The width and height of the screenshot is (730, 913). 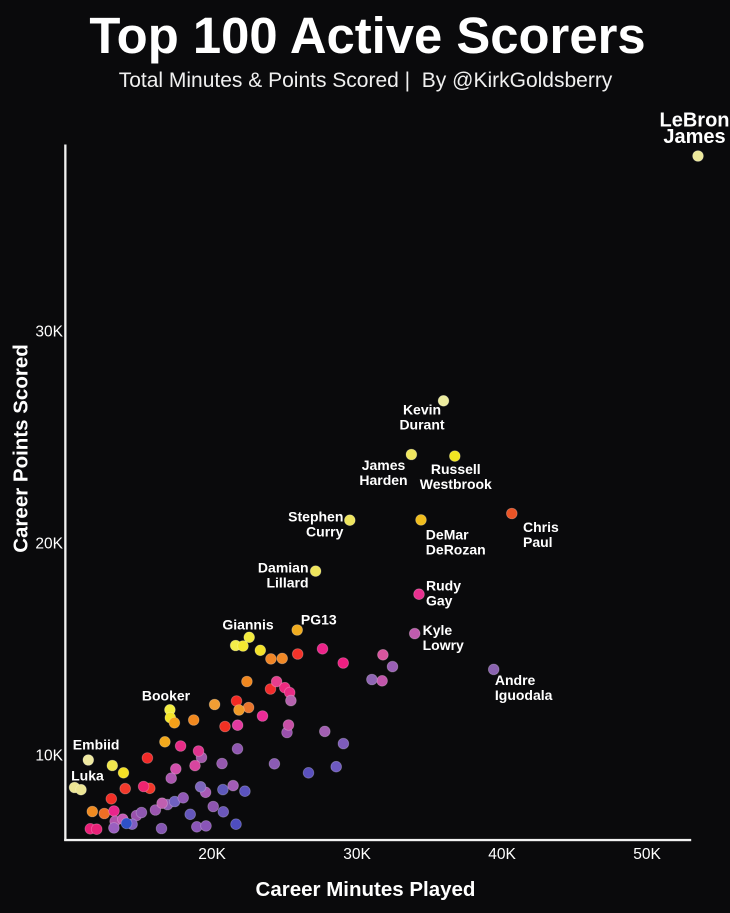 What do you see at coordinates (96, 745) in the screenshot?
I see `svg-text: Embiid` at bounding box center [96, 745].